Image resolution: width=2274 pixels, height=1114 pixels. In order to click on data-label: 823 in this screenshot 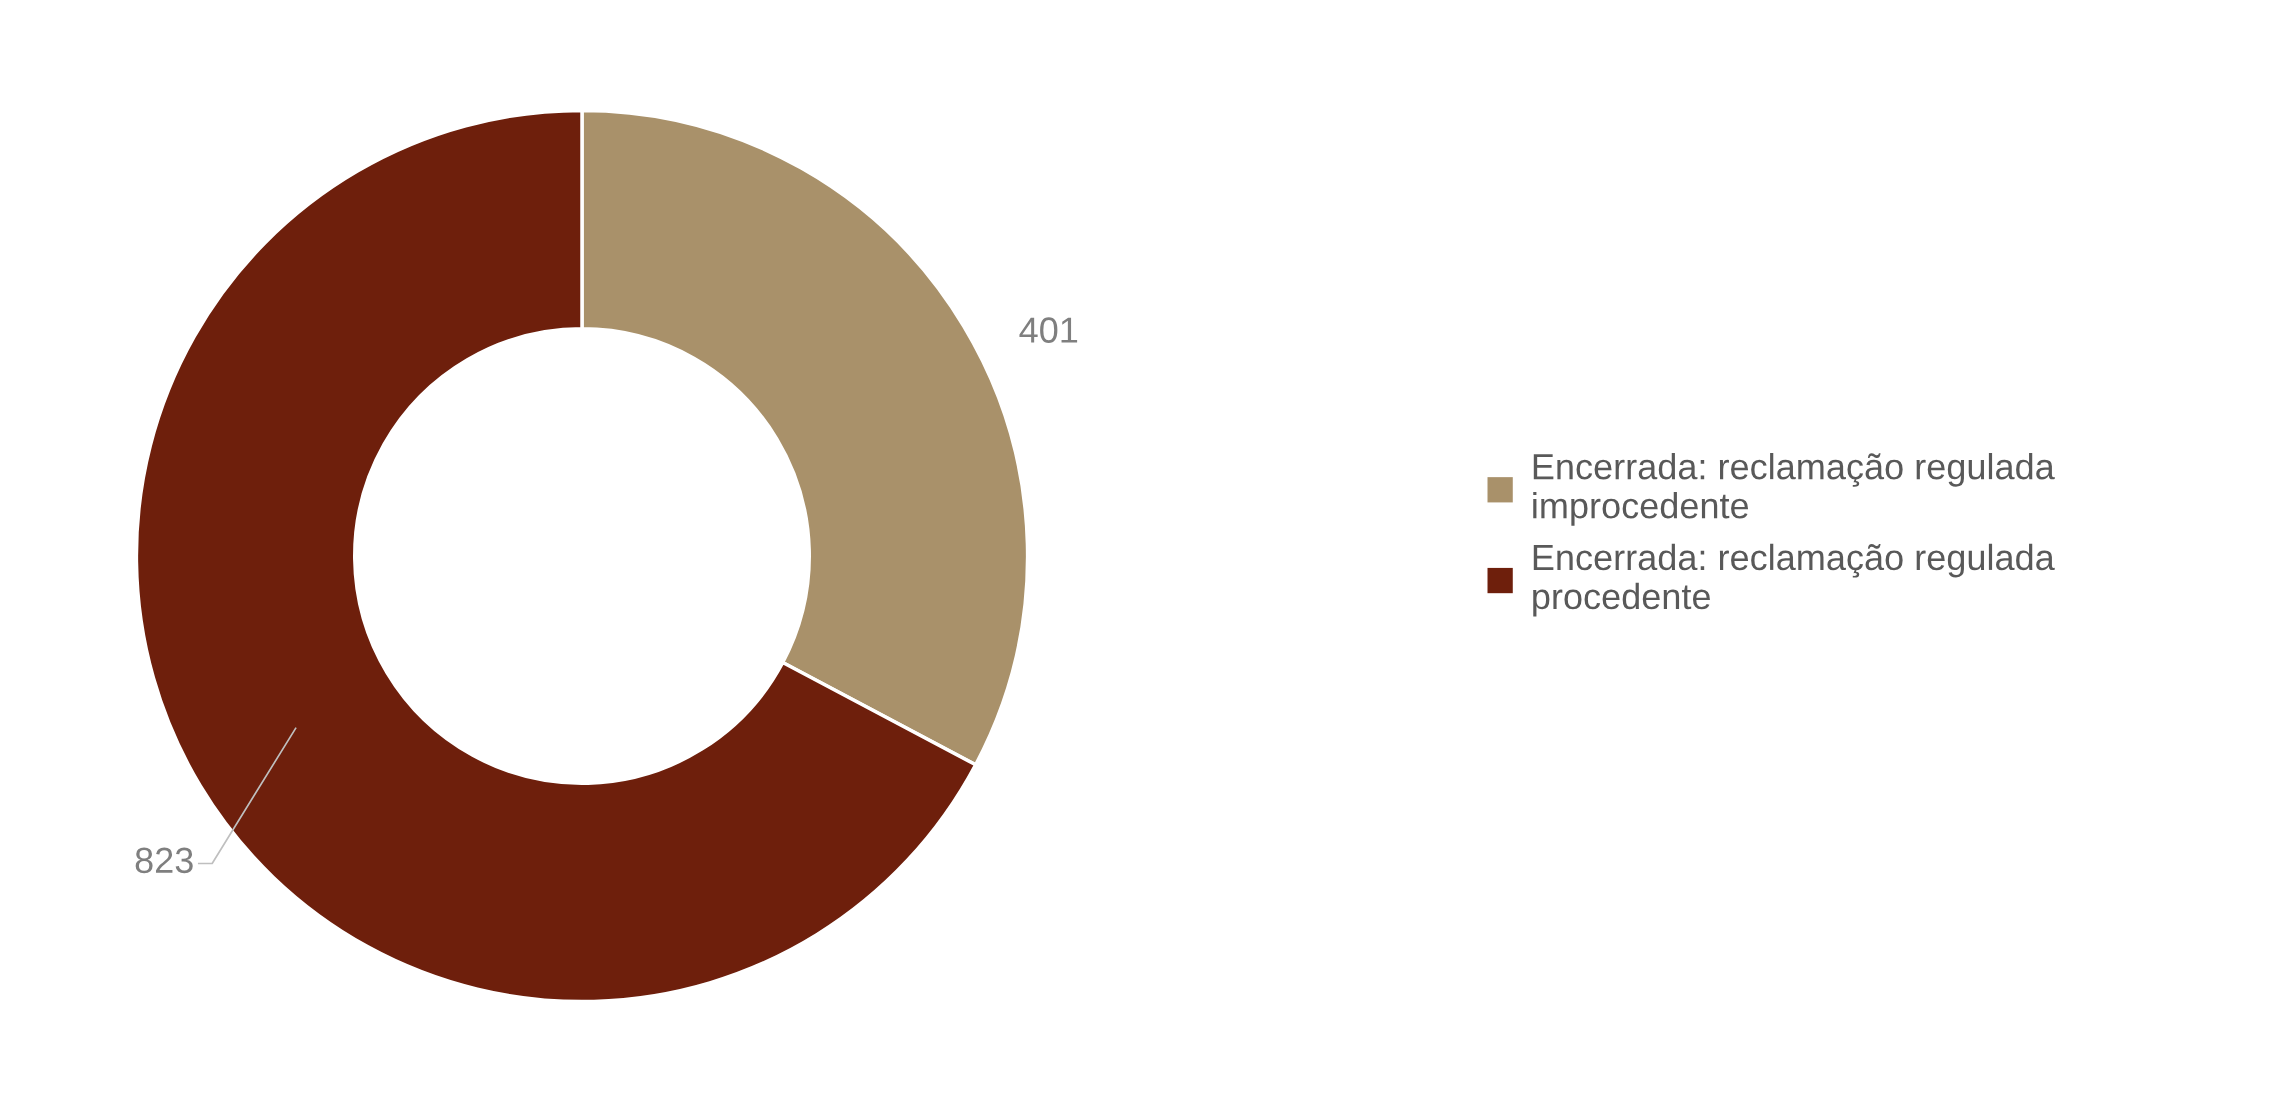, I will do `click(164, 860)`.